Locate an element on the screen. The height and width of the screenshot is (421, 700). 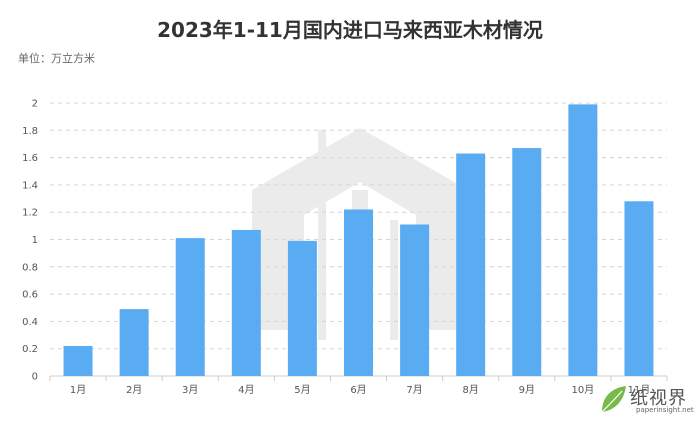
x-tick-label: 11月 is located at coordinates (639, 390).